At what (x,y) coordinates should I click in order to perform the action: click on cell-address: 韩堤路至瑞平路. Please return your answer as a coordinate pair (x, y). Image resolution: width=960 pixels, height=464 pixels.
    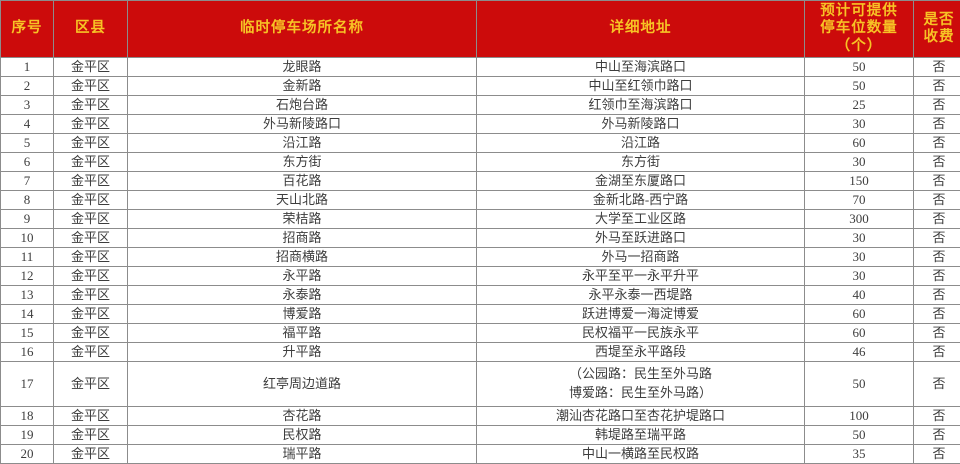
    Looking at the image, I should click on (641, 435).